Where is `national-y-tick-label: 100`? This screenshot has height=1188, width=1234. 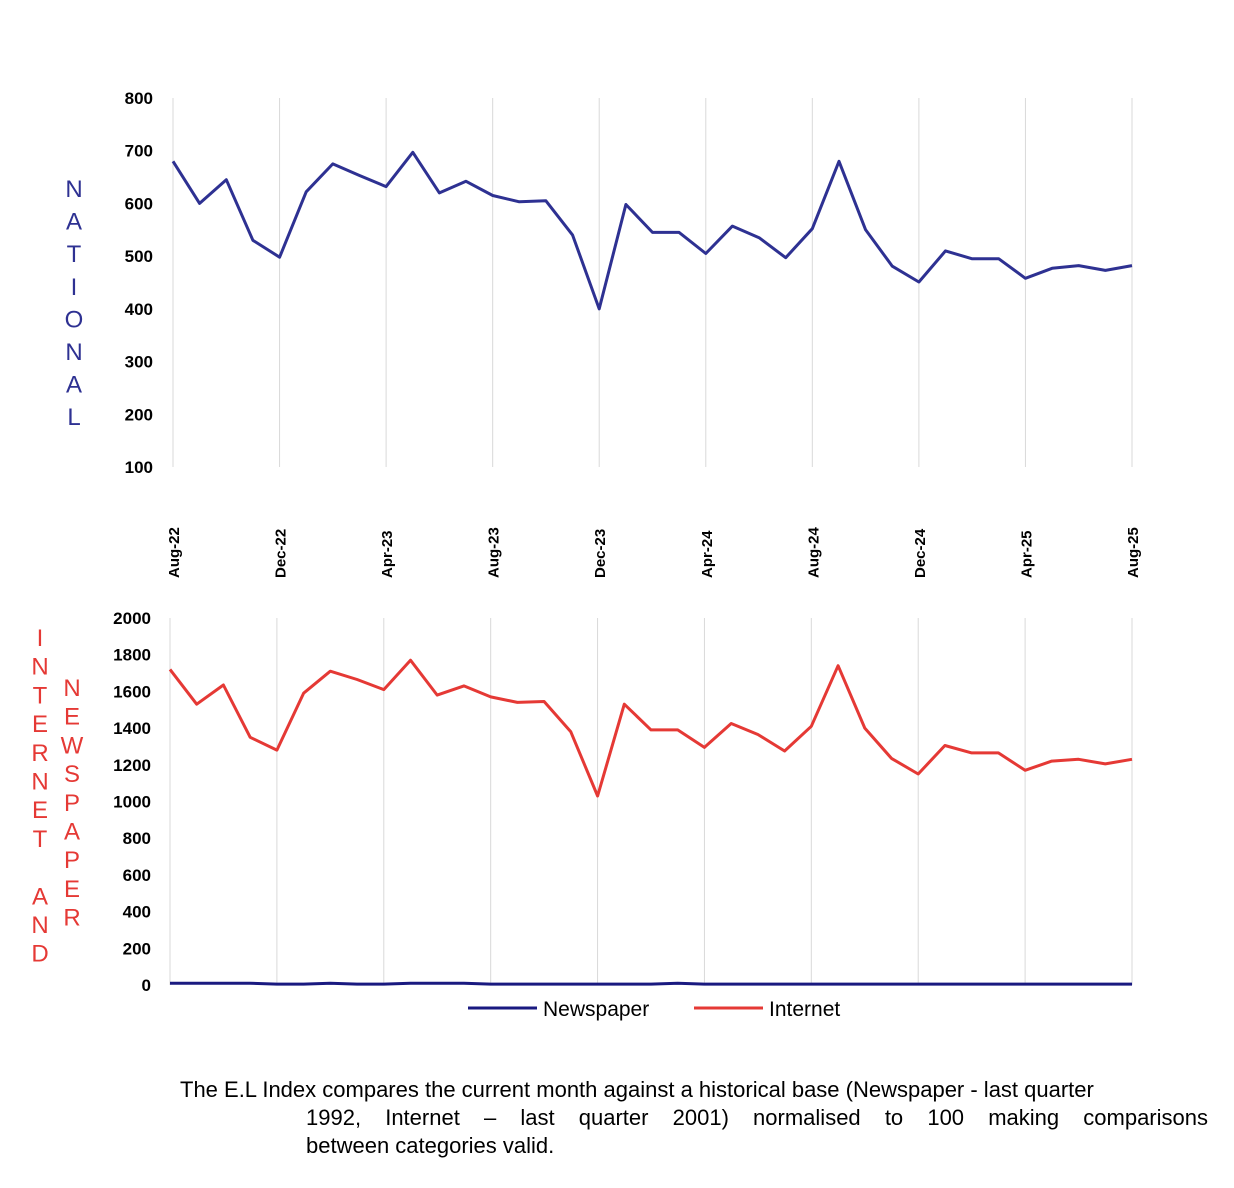 national-y-tick-label: 100 is located at coordinates (139, 467).